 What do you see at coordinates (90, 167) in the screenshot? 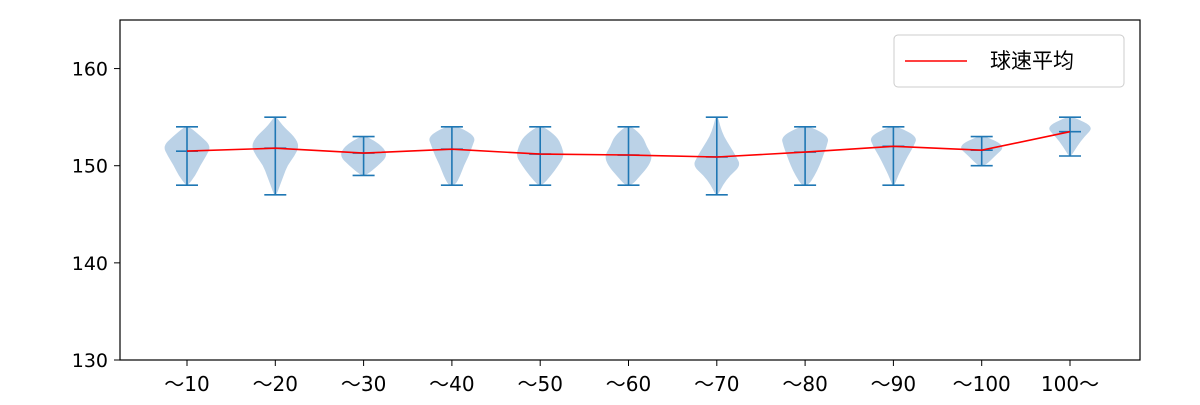
I see `y-tick-label-150: 150` at bounding box center [90, 167].